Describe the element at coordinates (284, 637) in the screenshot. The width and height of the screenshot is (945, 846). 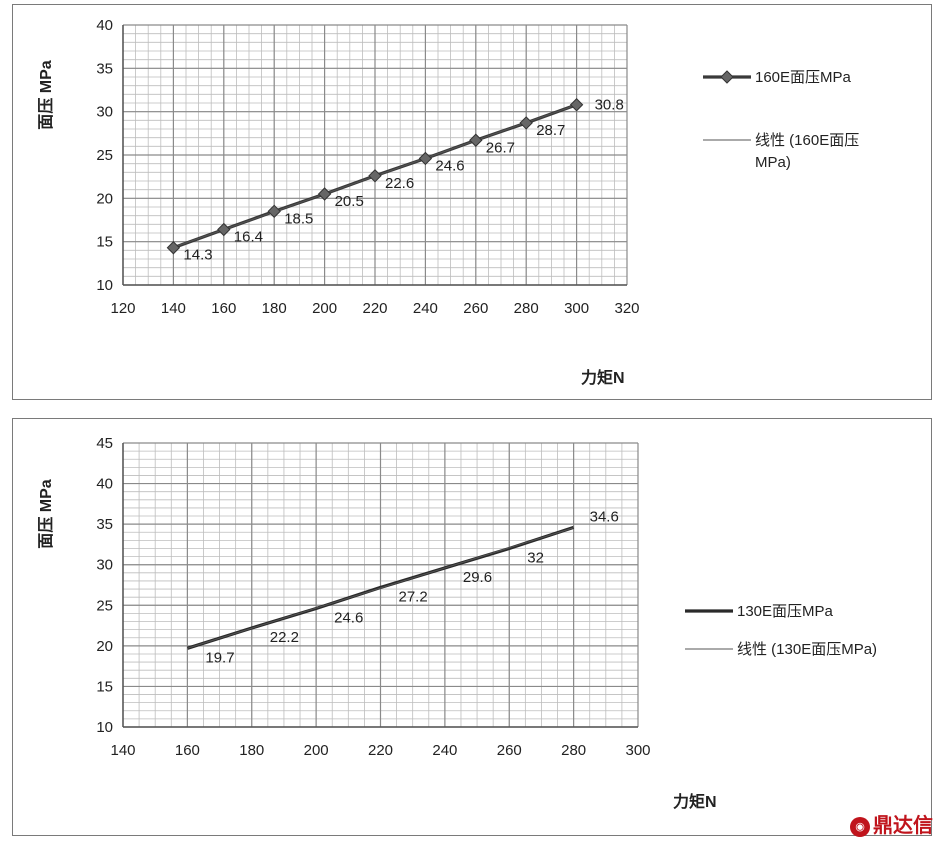
I see `data-label: 22.2` at that location.